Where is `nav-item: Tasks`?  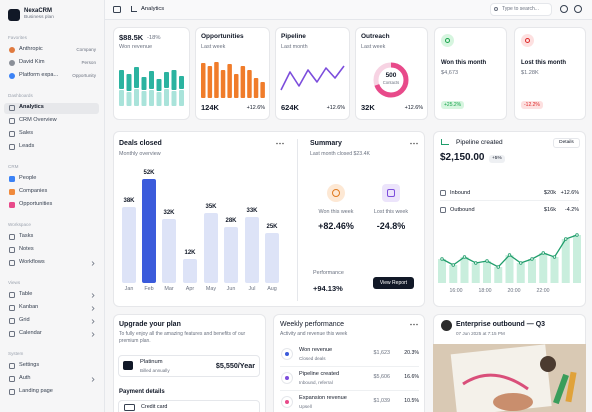
nav-item: Tasks is located at coordinates (26, 236).